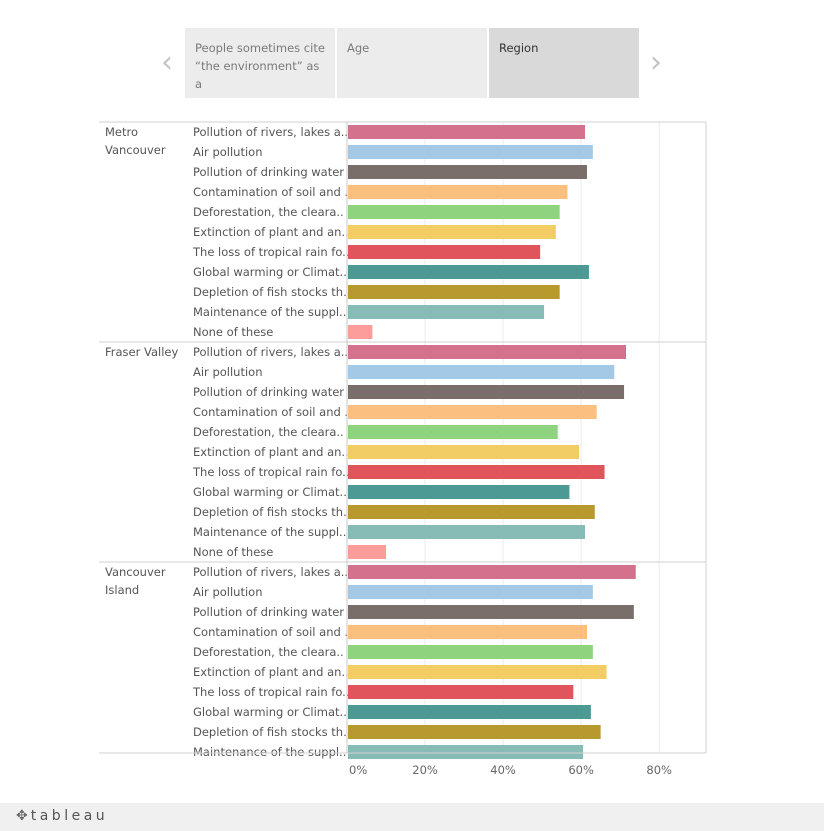 Image resolution: width=824 pixels, height=831 pixels. I want to click on chevron-left-icon: ‹, so click(167, 62).